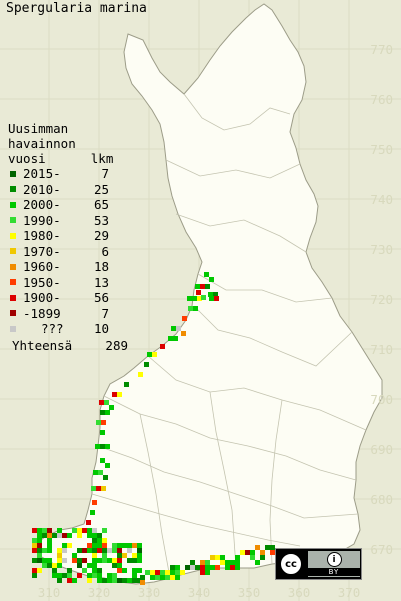  What do you see at coordinates (249, 592) in the screenshot?
I see `x-axis-label: 350` at bounding box center [249, 592].